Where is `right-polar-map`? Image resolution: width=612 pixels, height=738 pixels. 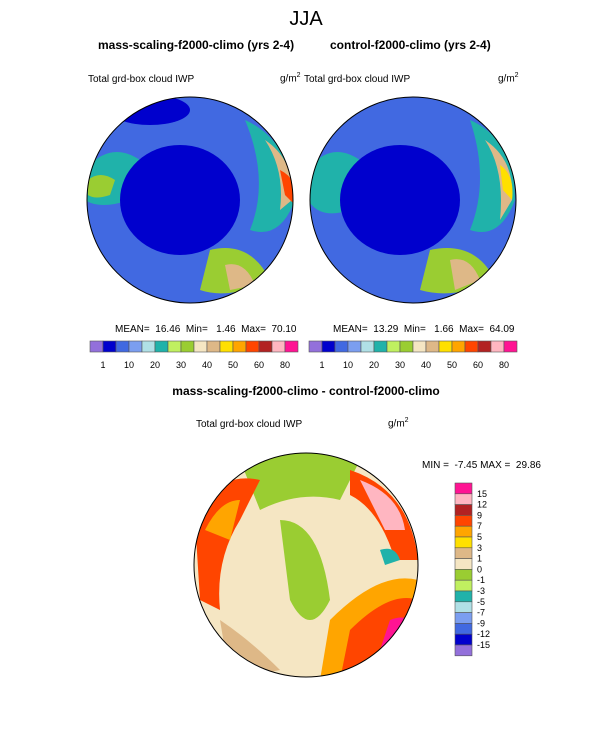
right-polar-map is located at coordinates (413, 200).